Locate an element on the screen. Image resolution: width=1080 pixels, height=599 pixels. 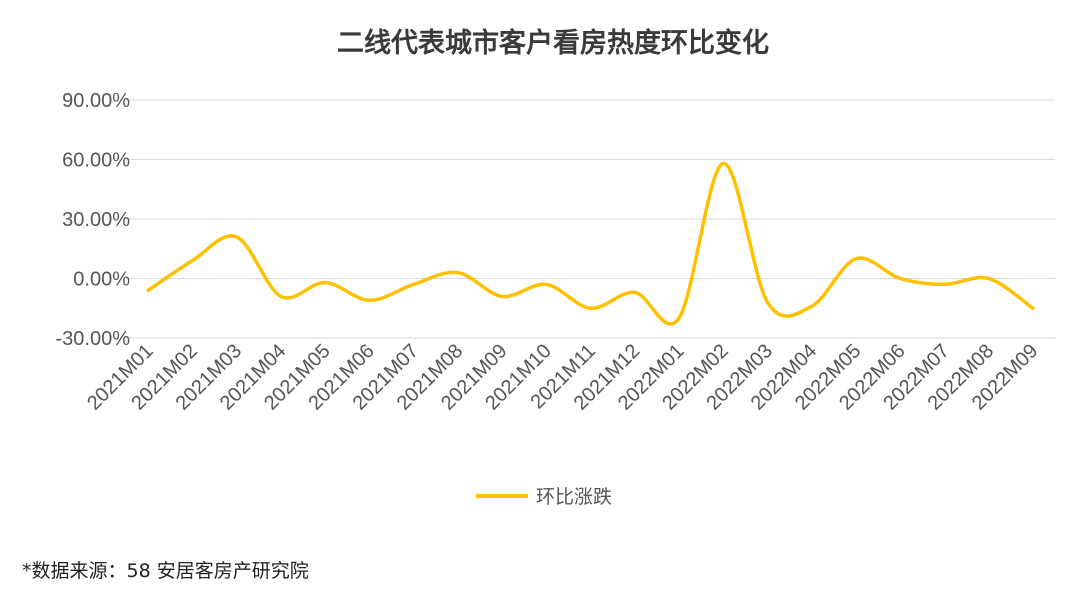
legend-label: 环比涨跌 is located at coordinates (574, 497).